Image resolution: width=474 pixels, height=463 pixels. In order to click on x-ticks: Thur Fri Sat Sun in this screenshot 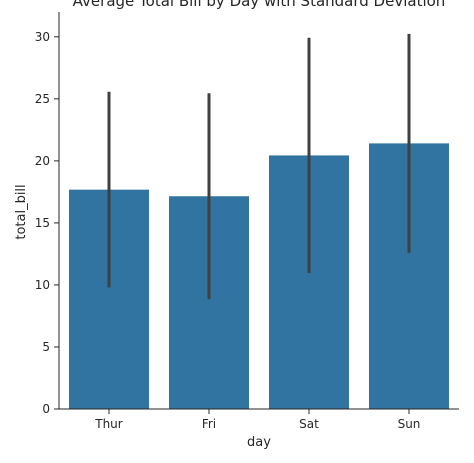, I will do `click(257, 420)`.